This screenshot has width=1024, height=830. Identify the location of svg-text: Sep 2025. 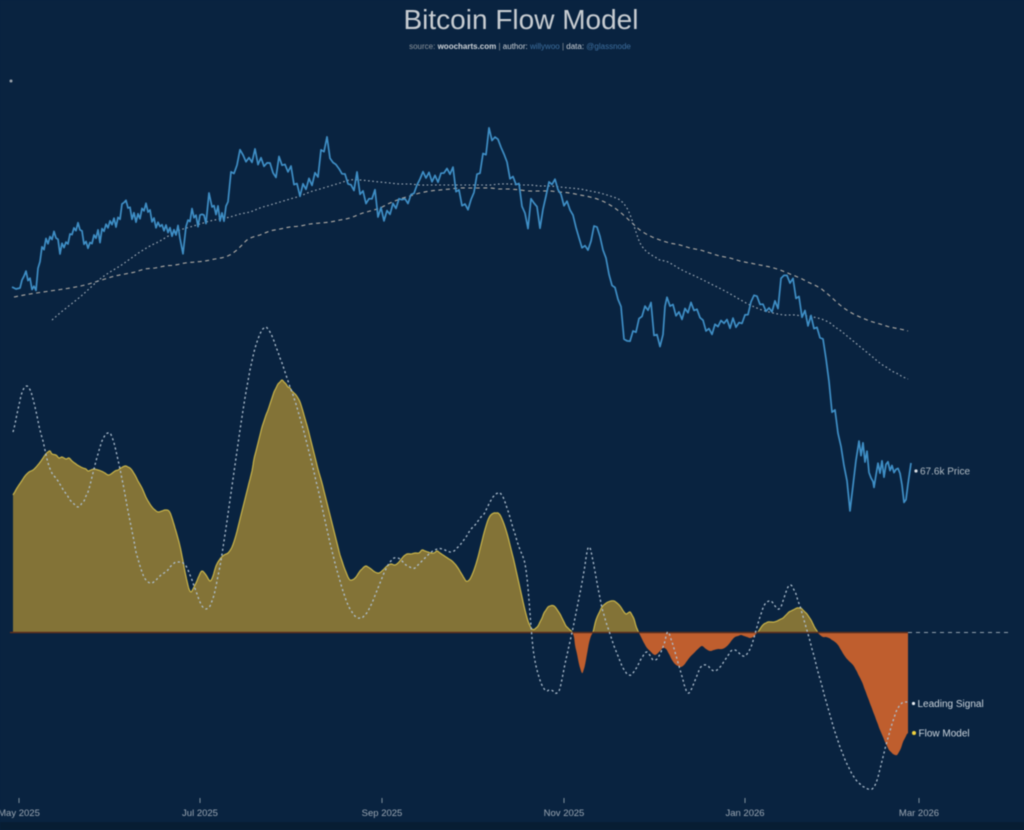
(382, 813).